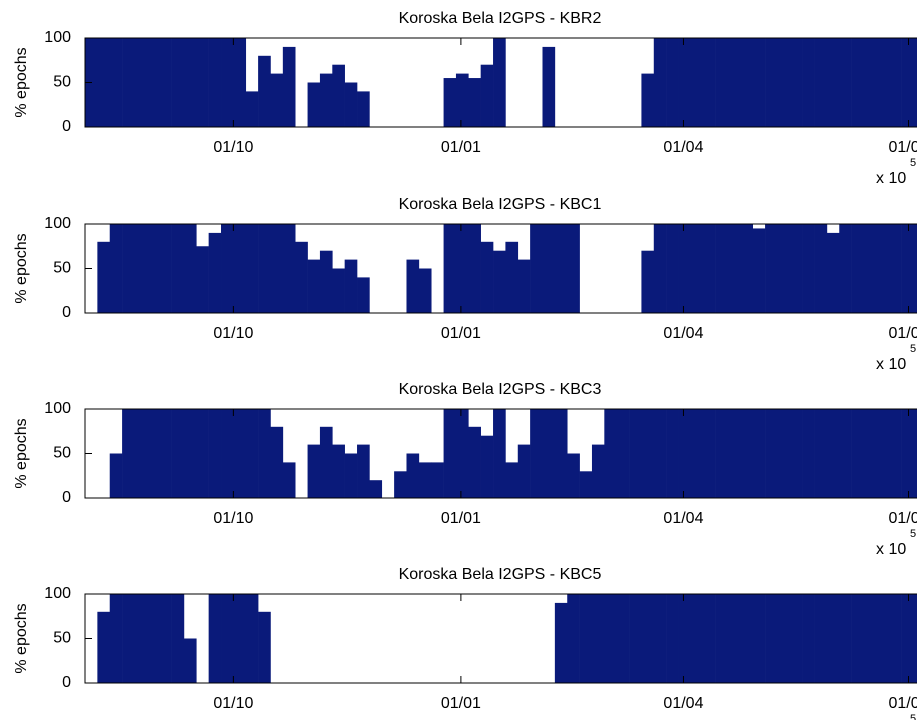 Image resolution: width=917 pixels, height=720 pixels. Describe the element at coordinates (500, 389) in the screenshot. I see `chart-title: Koroska Bela I2GPS - KBC3` at that location.